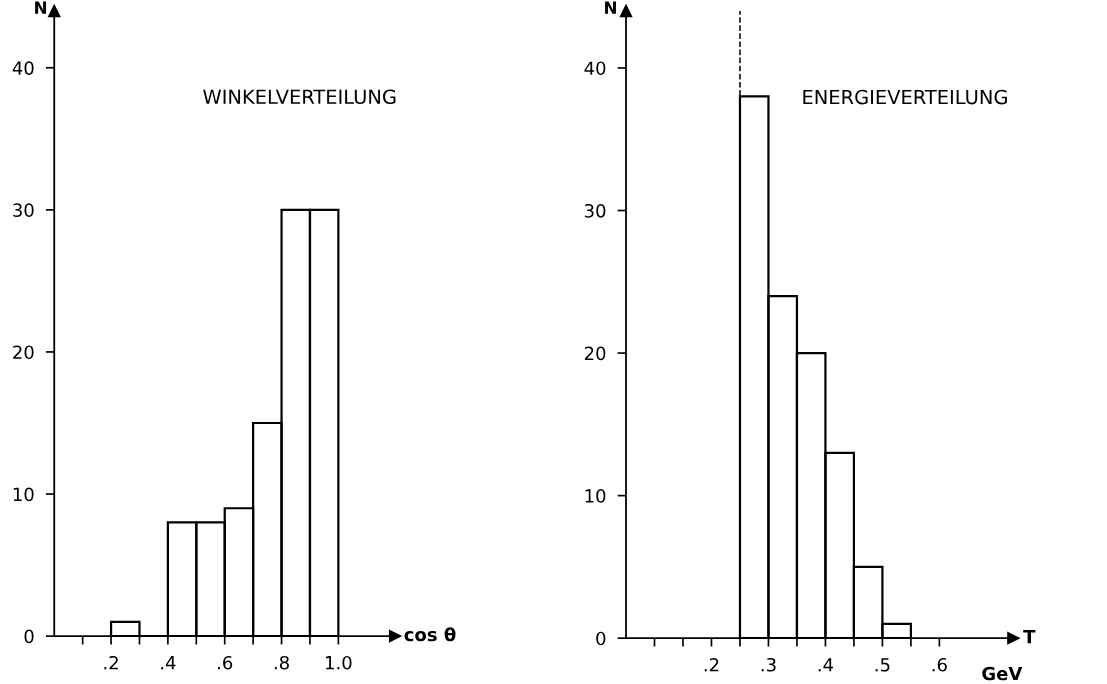  I want to click on text: WINKELVERTEILUNG, so click(299, 97).